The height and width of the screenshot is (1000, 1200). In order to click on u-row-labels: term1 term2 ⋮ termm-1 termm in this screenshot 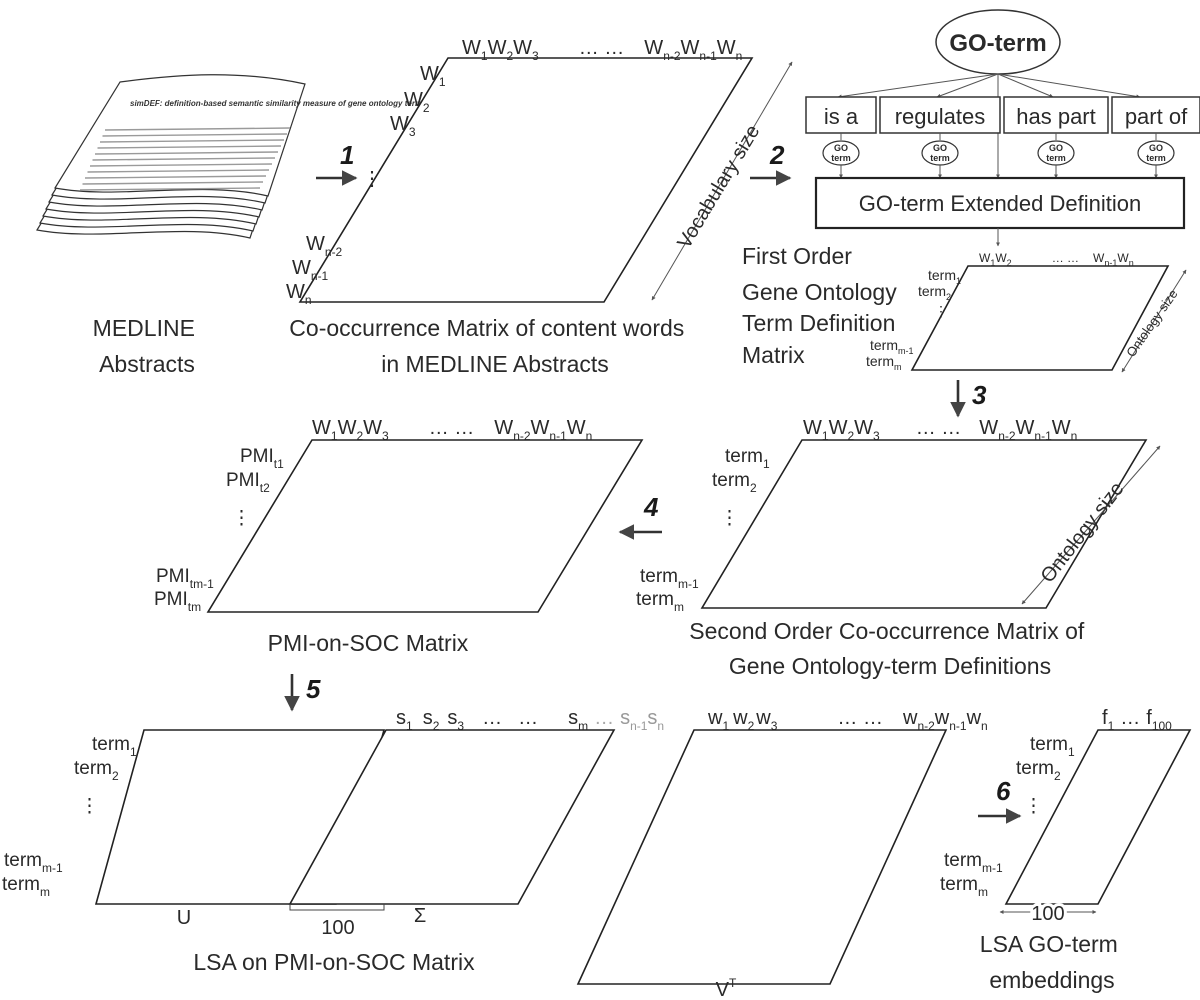, I will do `click(72, 816)`.